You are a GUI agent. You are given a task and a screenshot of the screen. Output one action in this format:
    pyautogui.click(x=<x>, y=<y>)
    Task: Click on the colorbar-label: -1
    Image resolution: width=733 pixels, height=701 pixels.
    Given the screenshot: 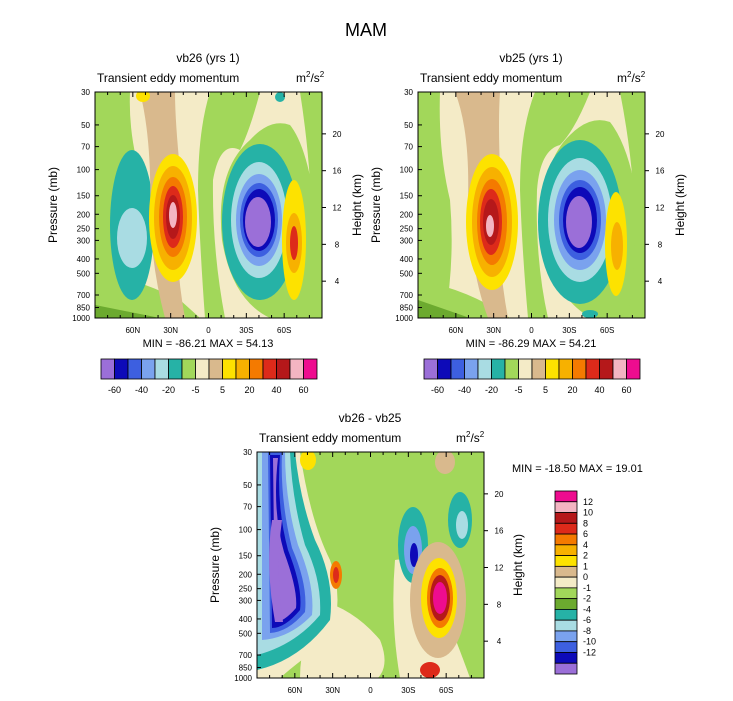 What is the action you would take?
    pyautogui.click(x=587, y=588)
    